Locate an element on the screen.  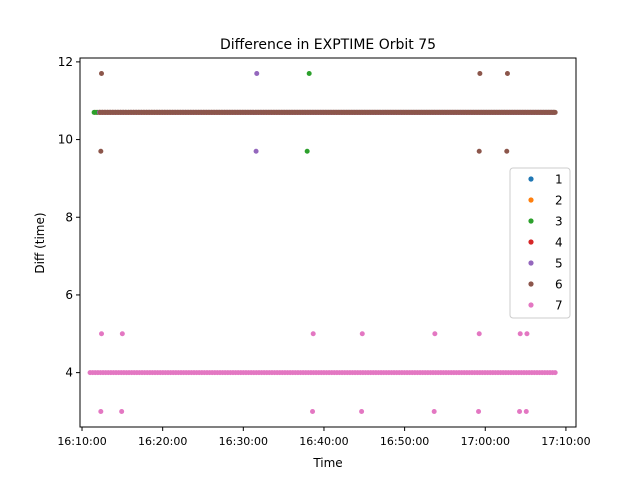
x-tick-label: 16:30:00 is located at coordinates (243, 441).